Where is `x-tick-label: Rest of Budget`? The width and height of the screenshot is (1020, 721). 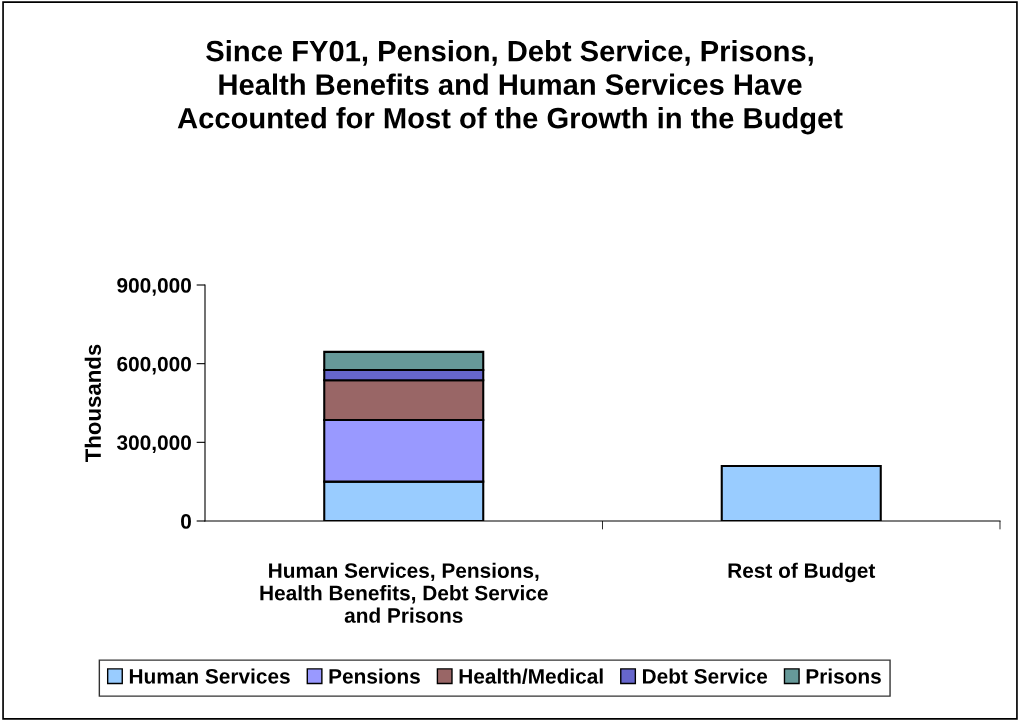 x-tick-label: Rest of Budget is located at coordinates (802, 572).